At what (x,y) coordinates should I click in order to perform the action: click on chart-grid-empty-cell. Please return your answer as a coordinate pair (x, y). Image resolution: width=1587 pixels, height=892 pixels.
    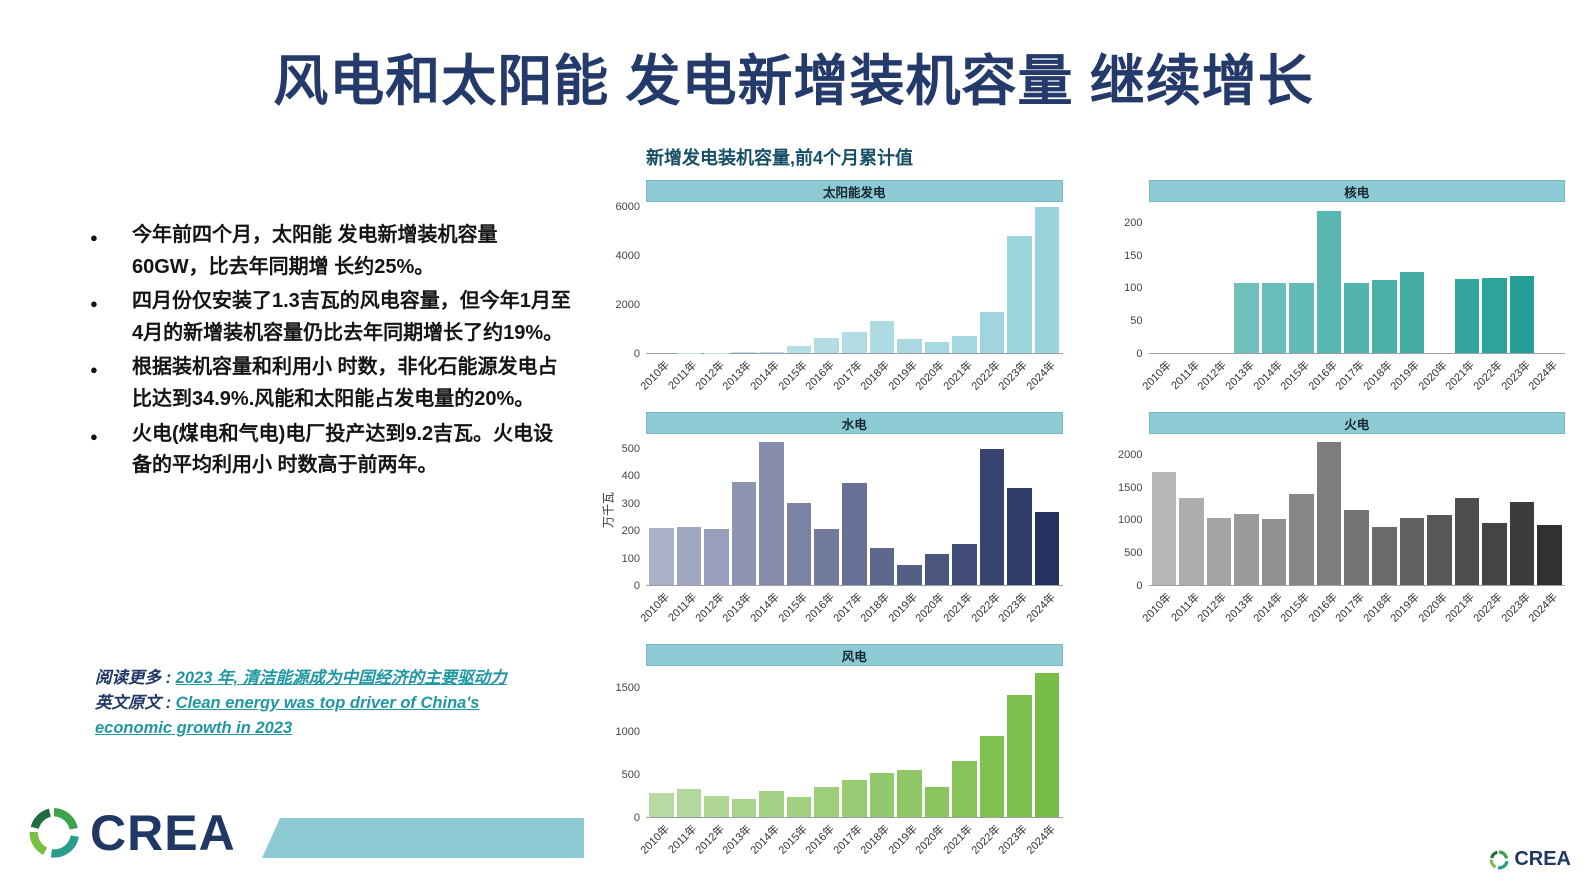
    Looking at the image, I should click on (1334, 754).